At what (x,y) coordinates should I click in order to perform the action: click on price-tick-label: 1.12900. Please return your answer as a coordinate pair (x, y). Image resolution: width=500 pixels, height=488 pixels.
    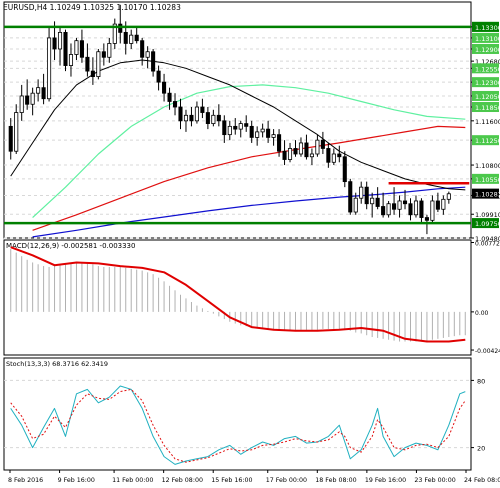
    Looking at the image, I should click on (487, 50).